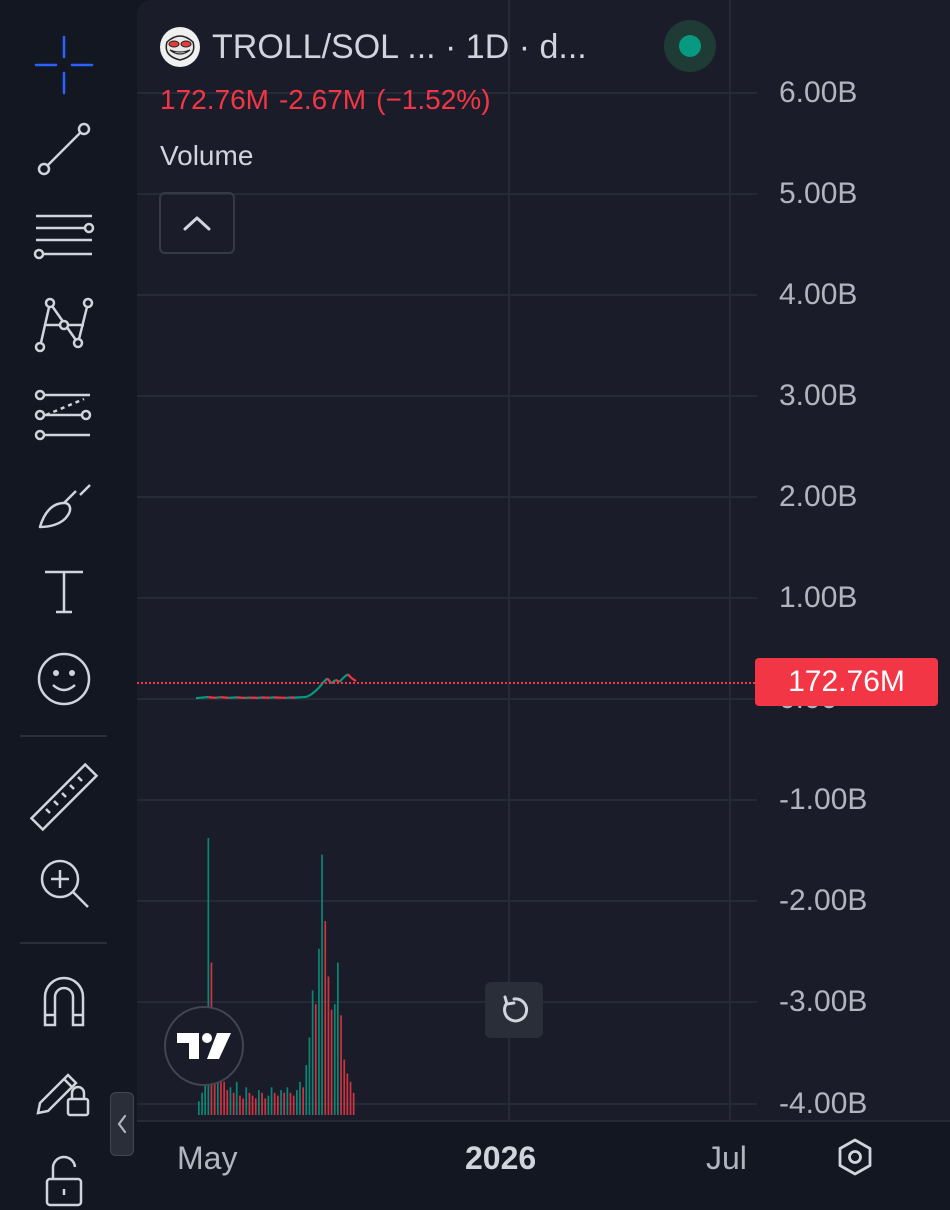 The image size is (950, 1210). Describe the element at coordinates (823, 901) in the screenshot. I see `y-axis-label: -2.00B` at that location.